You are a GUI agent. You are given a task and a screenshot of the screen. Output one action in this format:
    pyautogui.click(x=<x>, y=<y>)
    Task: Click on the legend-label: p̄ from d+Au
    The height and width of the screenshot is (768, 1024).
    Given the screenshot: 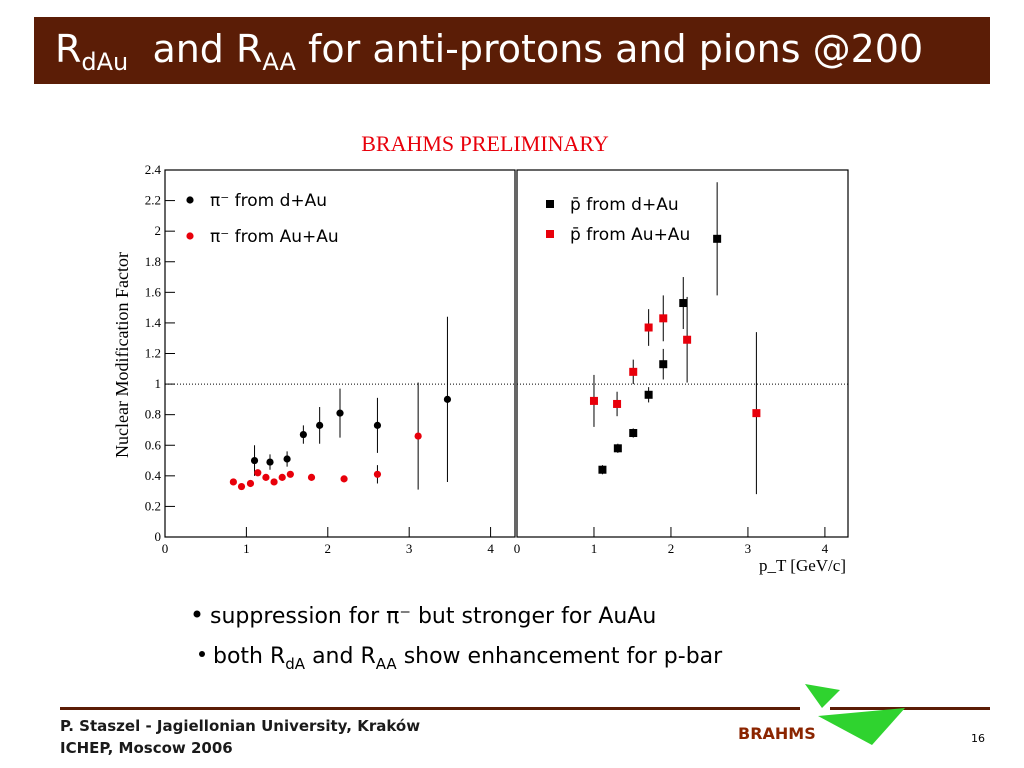 What is the action you would take?
    pyautogui.click(x=624, y=205)
    